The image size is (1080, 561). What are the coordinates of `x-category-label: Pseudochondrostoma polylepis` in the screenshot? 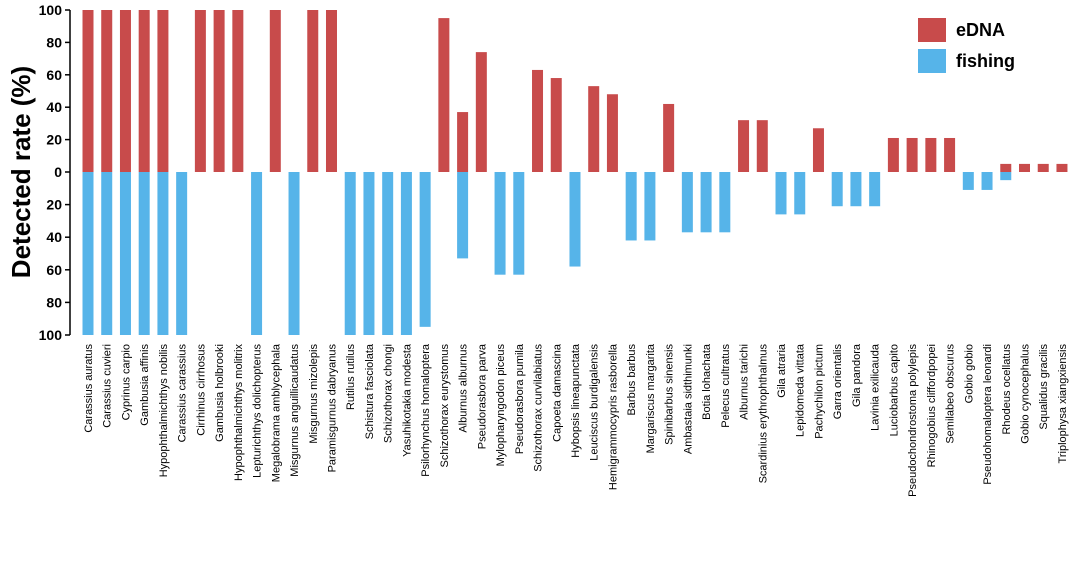 It's located at (913, 420).